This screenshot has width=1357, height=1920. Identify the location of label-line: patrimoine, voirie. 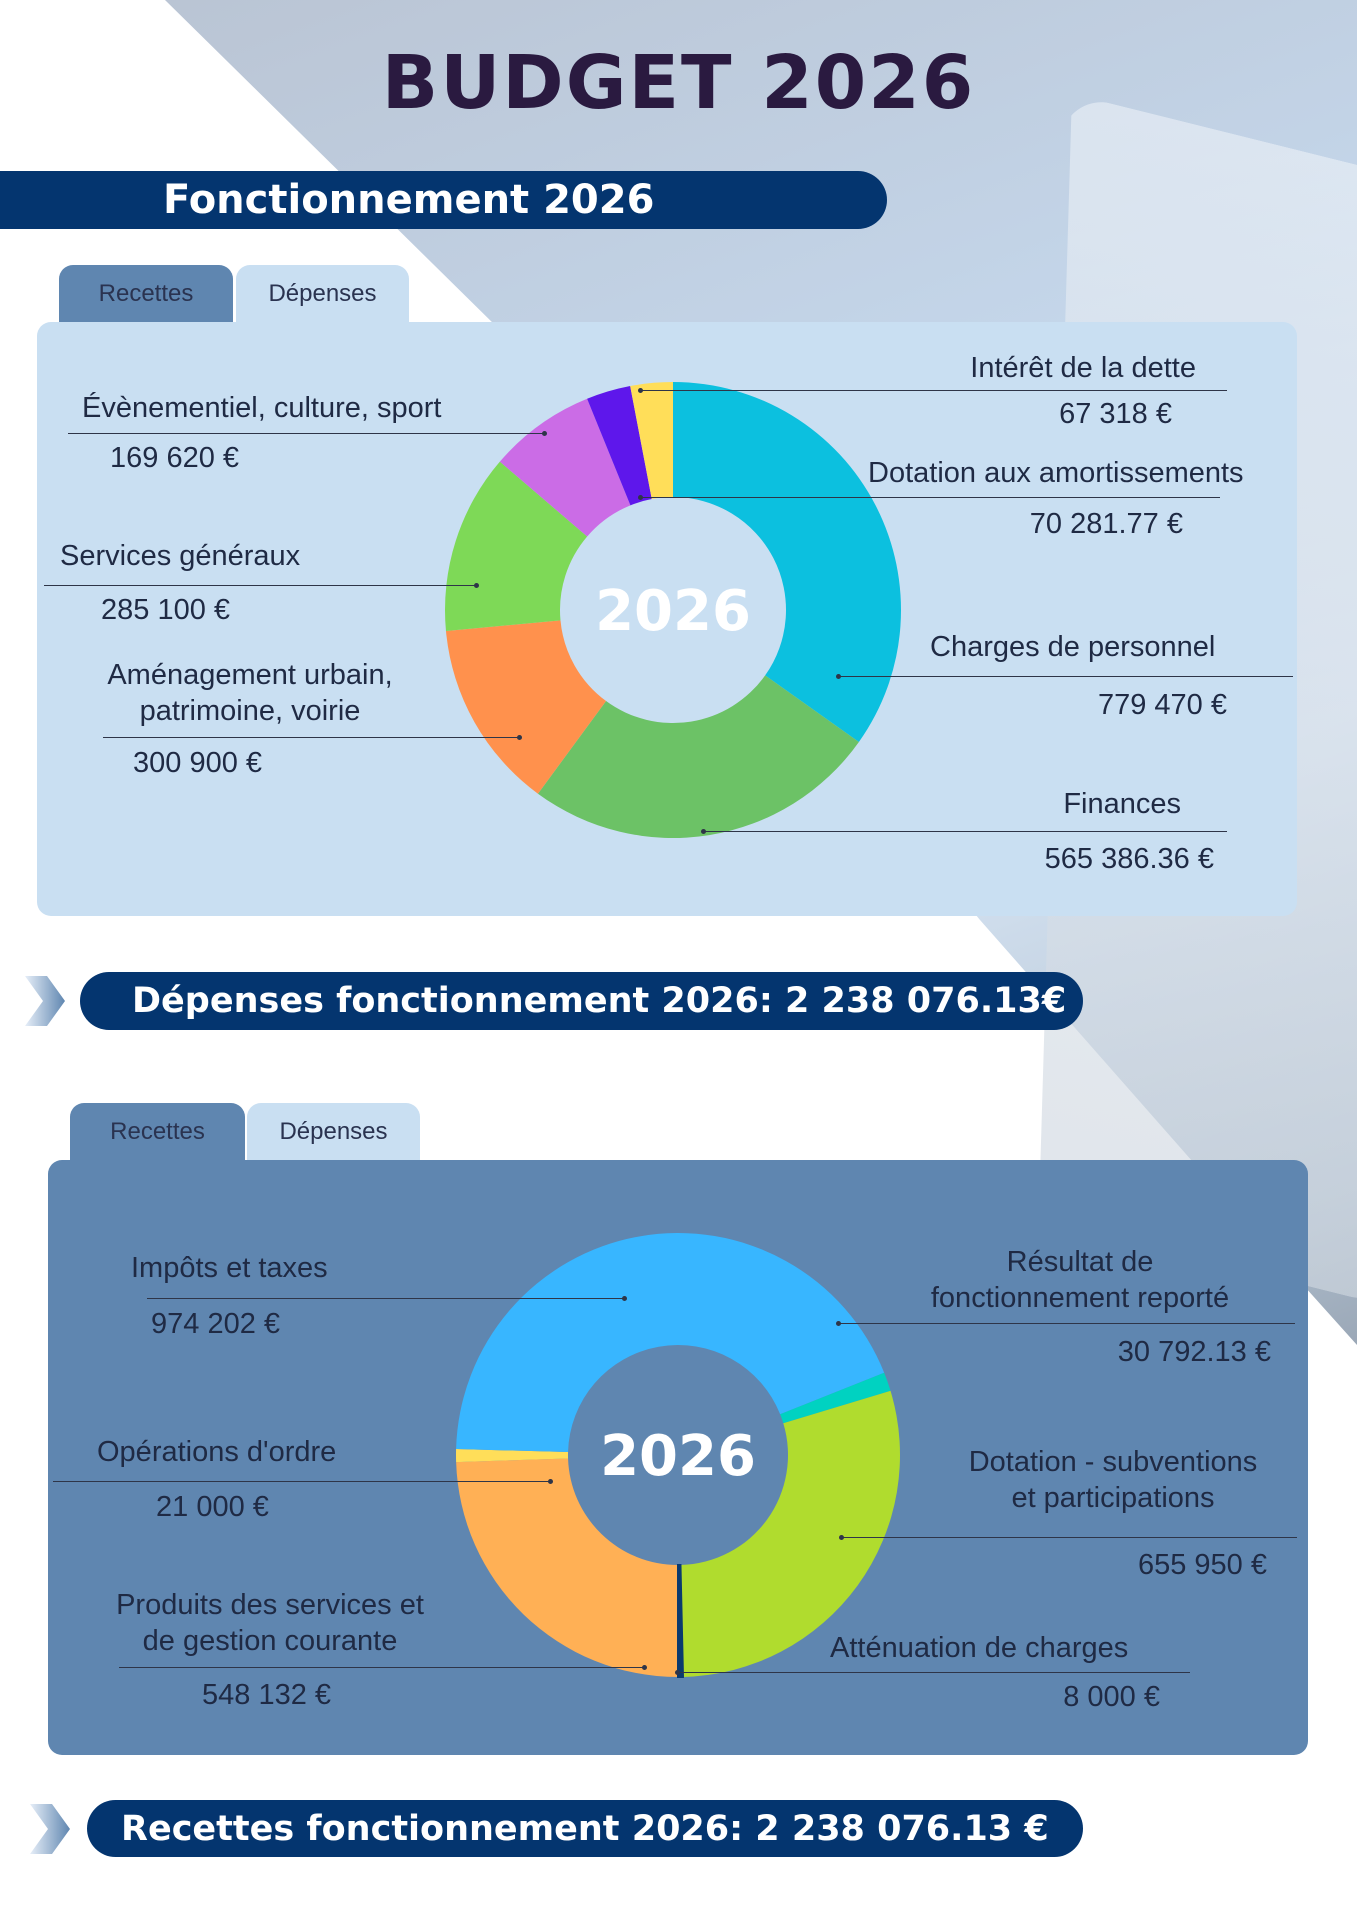
(250, 711).